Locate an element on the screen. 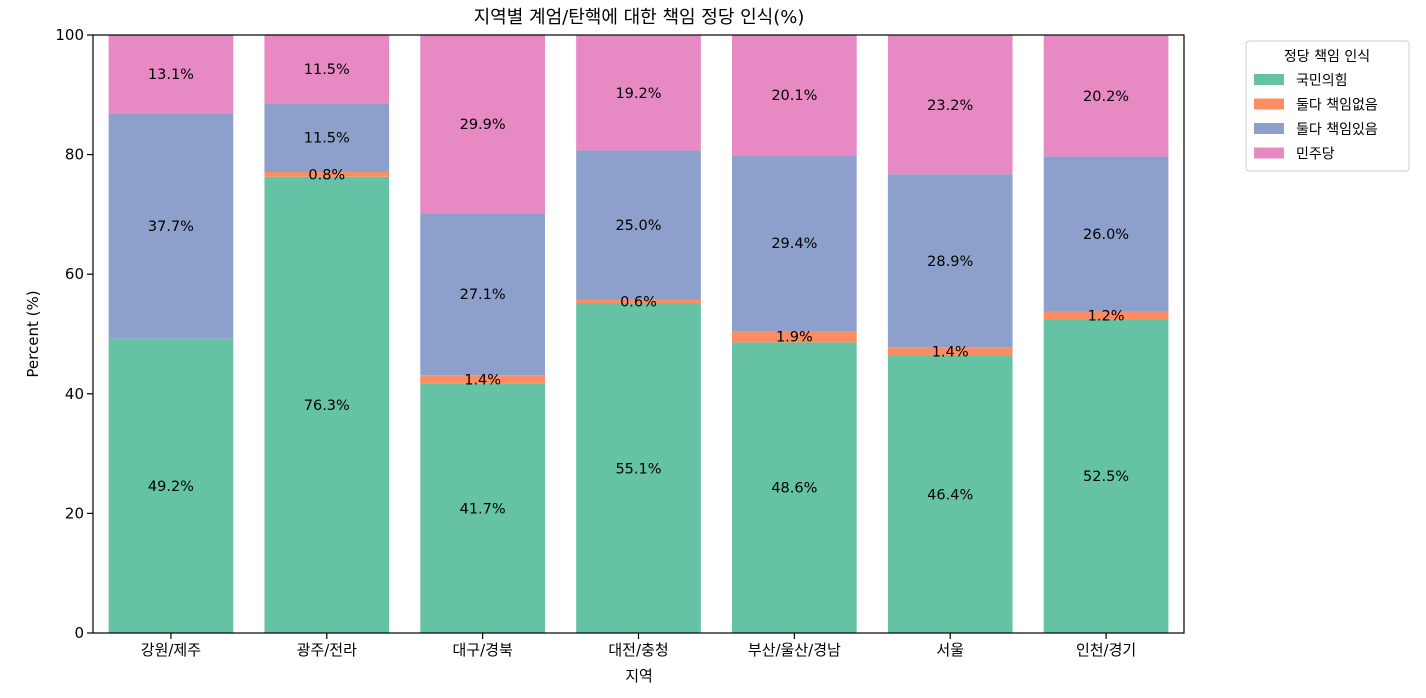 The image size is (1426, 698). bar-label-2-1: 11.5% is located at coordinates (327, 139).